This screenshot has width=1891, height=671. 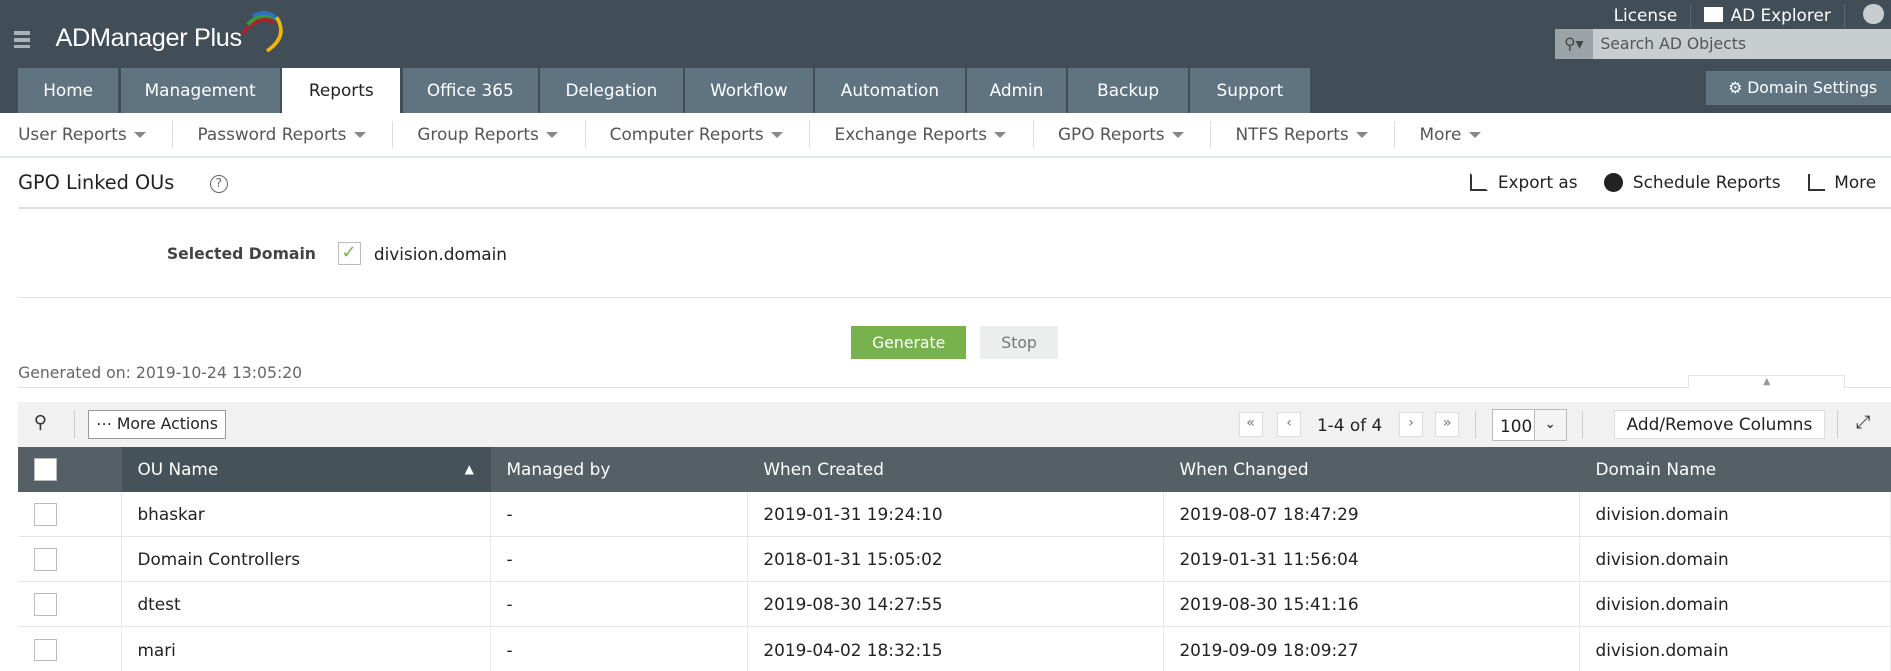 I want to click on page-size-select: 100 ⌄, so click(x=1529, y=425).